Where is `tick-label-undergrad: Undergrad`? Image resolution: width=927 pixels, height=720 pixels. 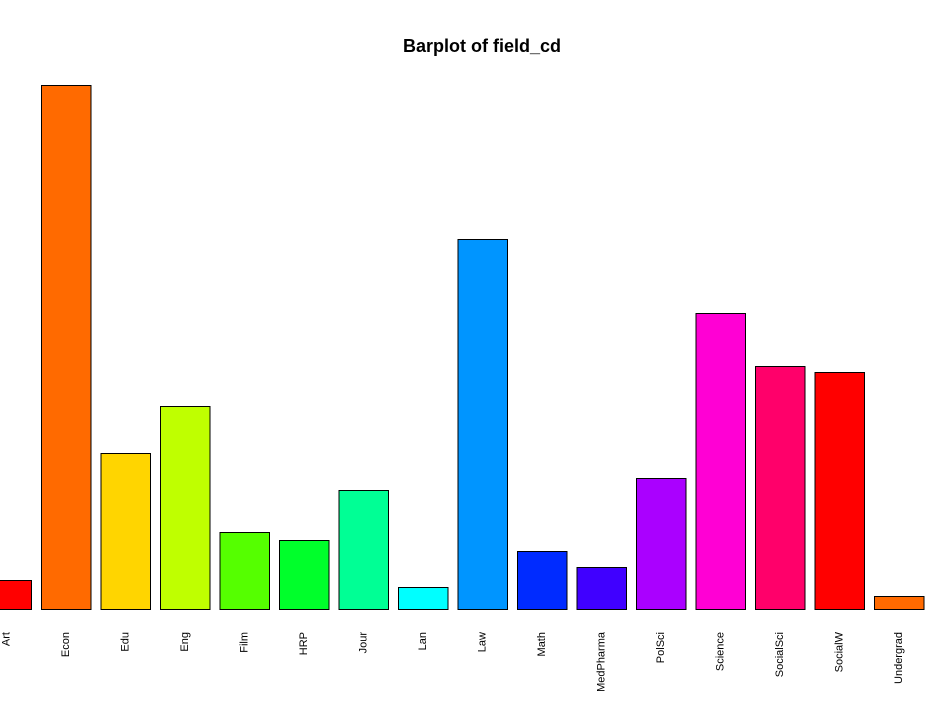 tick-label-undergrad: Undergrad is located at coordinates (899, 658).